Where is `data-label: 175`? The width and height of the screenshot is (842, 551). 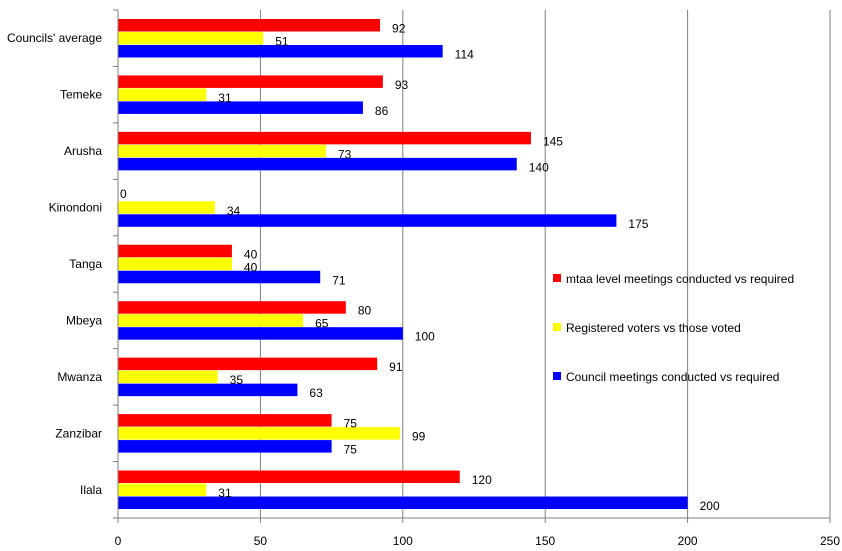 data-label: 175 is located at coordinates (638, 224).